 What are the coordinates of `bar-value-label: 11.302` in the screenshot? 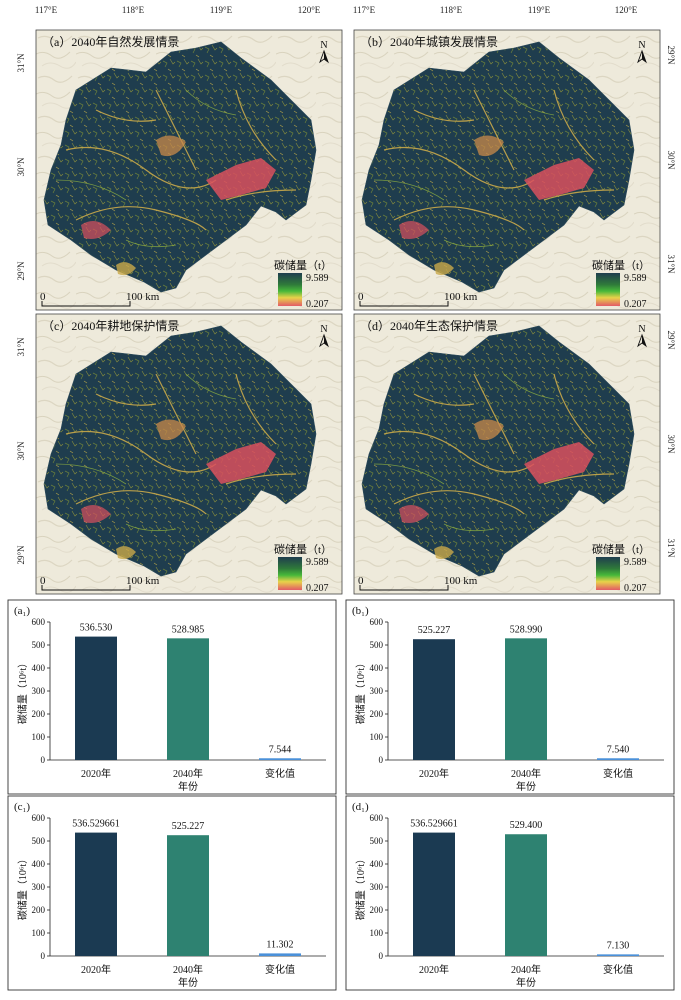 It's located at (279, 944).